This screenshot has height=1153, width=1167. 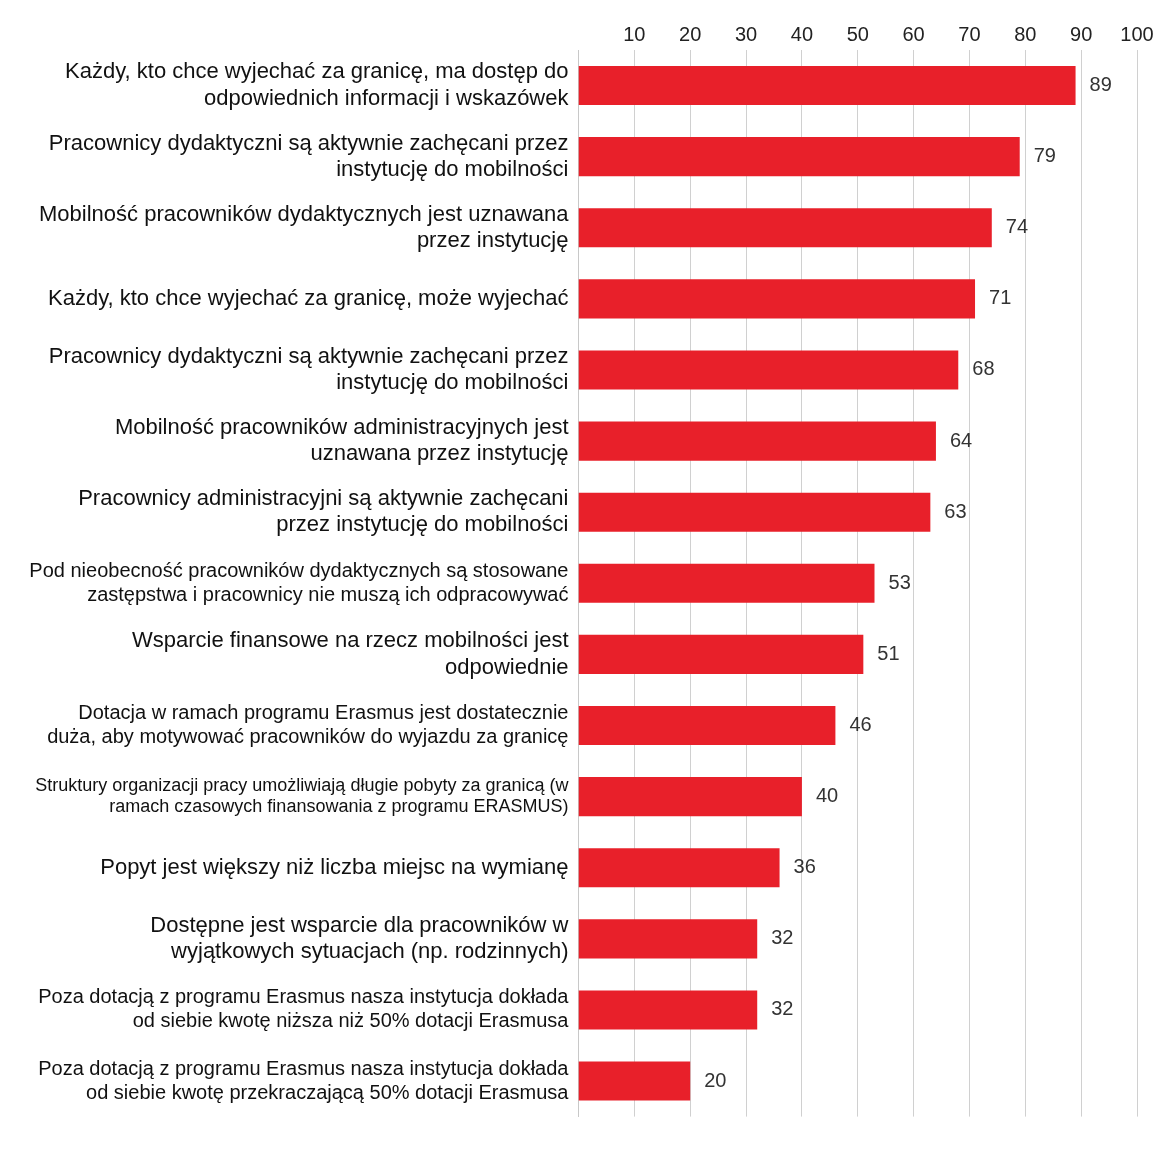 What do you see at coordinates (1081, 33) in the screenshot?
I see `x-tick-label: 90` at bounding box center [1081, 33].